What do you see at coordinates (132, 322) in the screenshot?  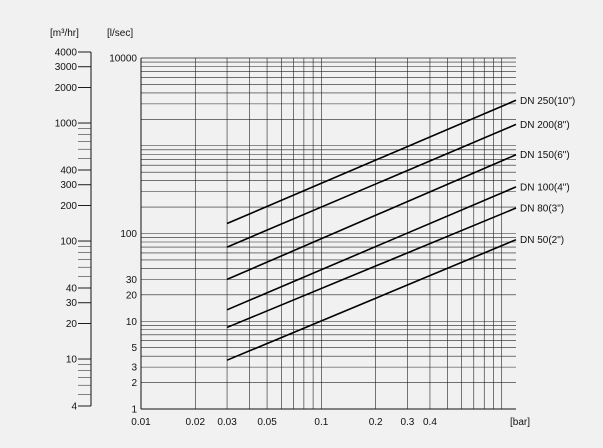 I see `y-tick-label: 10` at bounding box center [132, 322].